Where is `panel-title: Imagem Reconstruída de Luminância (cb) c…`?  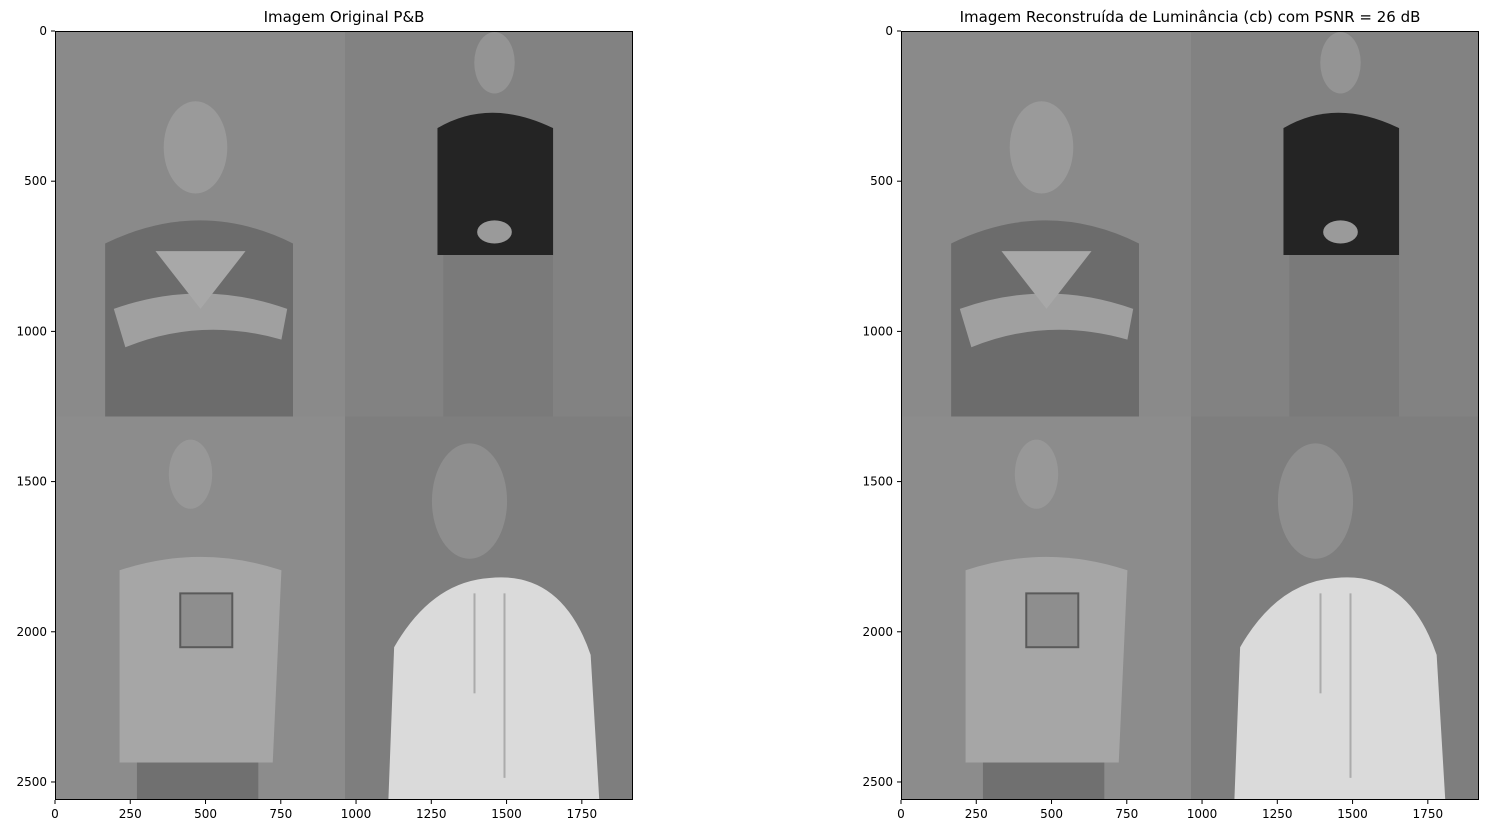 panel-title: Imagem Reconstruída de Luminância (cb) c… is located at coordinates (1190, 17).